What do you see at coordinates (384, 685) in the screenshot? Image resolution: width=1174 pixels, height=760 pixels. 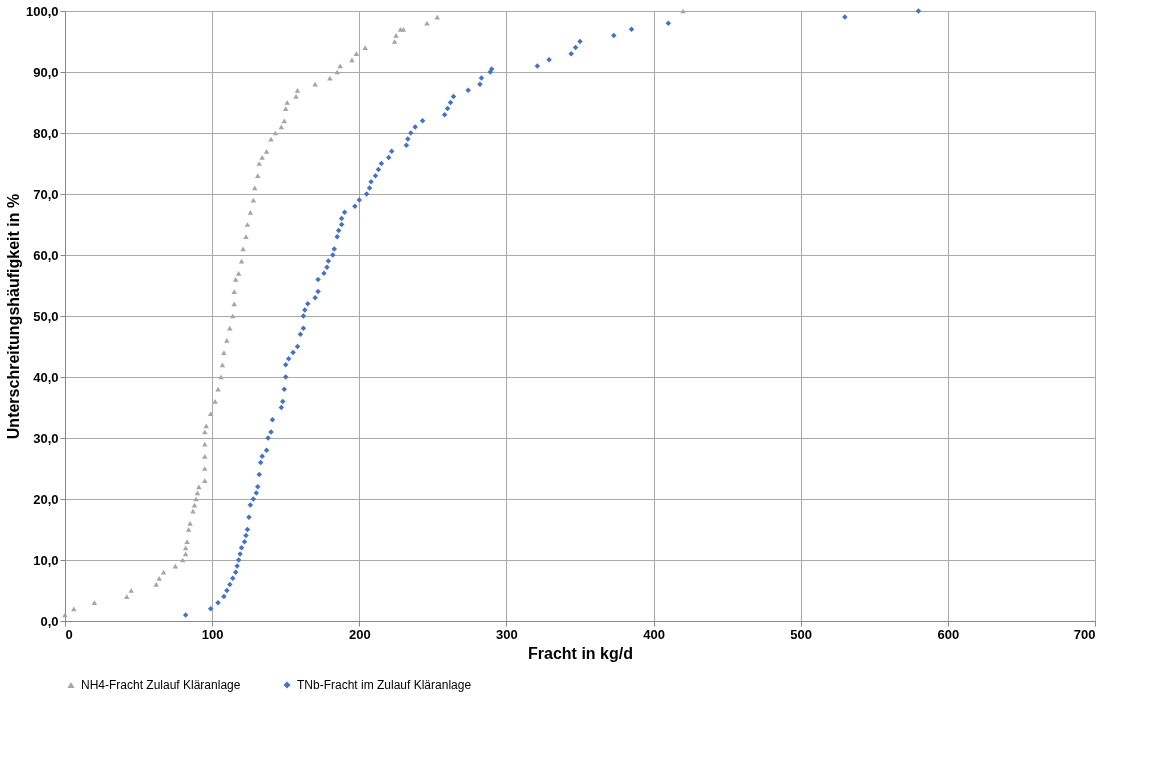 I see `legend-label: TNb-Fracht im Zulauf Kläranlage` at bounding box center [384, 685].